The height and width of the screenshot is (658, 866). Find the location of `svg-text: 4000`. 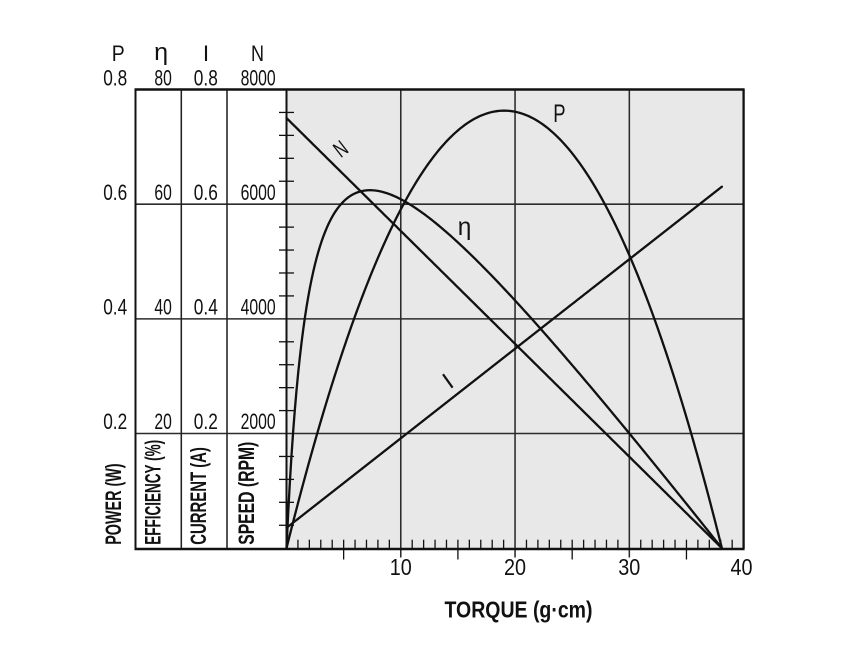

svg-text: 4000 is located at coordinates (258, 307).